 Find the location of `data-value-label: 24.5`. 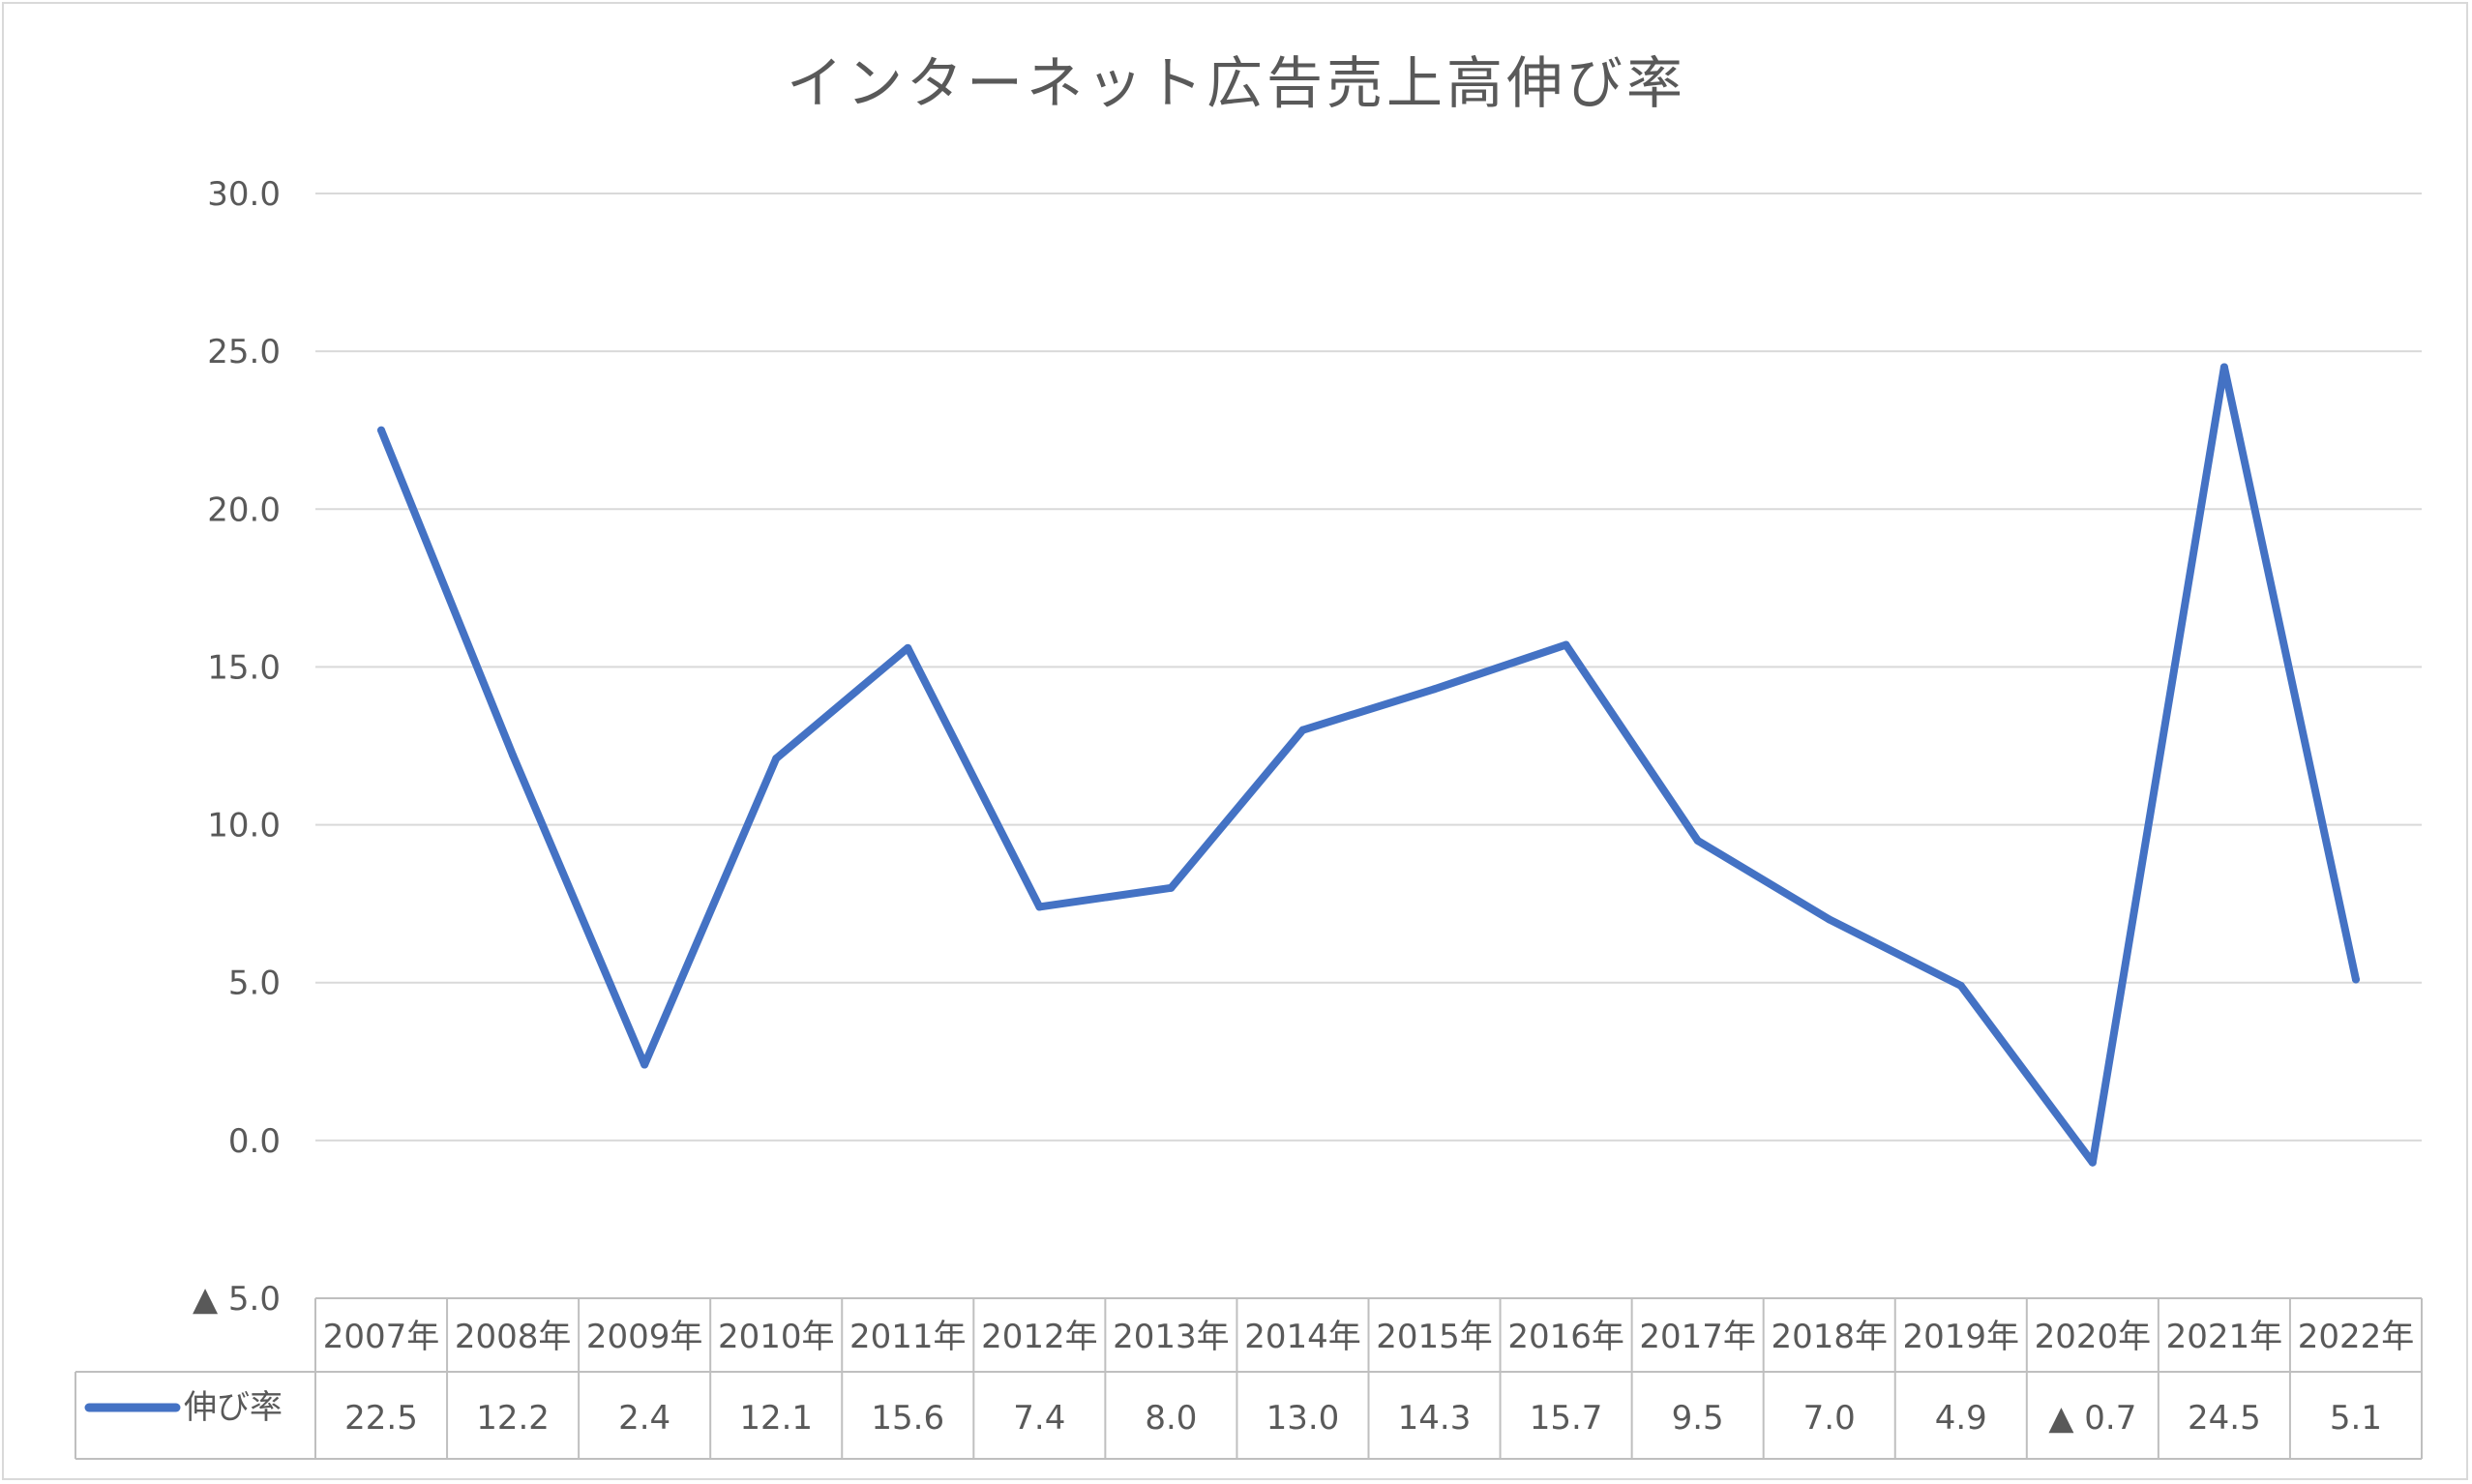

data-value-label: 24.5 is located at coordinates (2224, 1418).